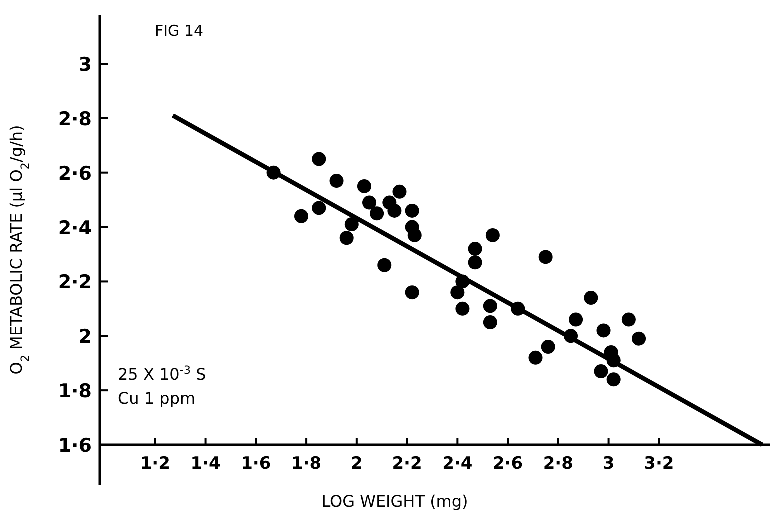 The width and height of the screenshot is (773, 525). Describe the element at coordinates (206, 464) in the screenshot. I see `x-tick-label: 1·4` at that location.